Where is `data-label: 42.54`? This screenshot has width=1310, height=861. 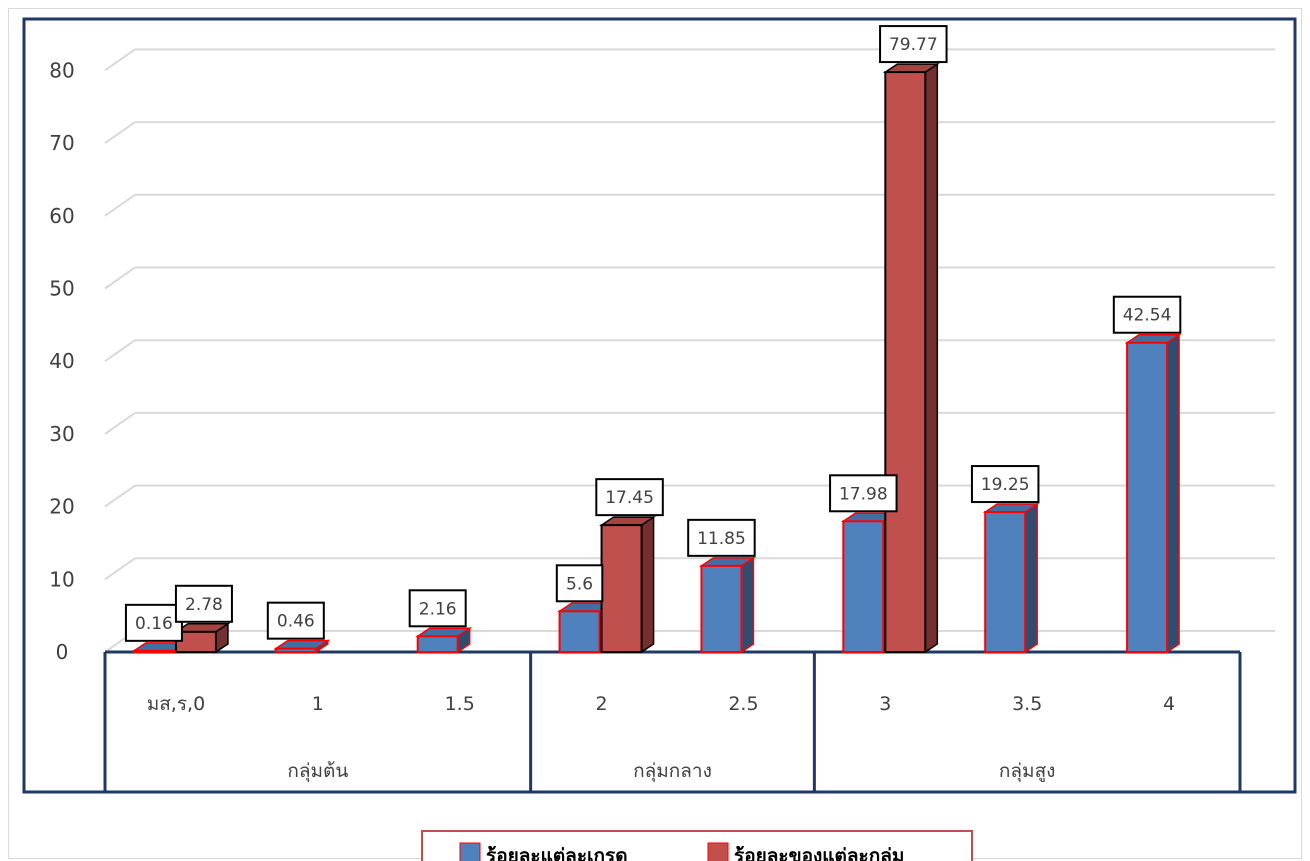 data-label: 42.54 is located at coordinates (1147, 316).